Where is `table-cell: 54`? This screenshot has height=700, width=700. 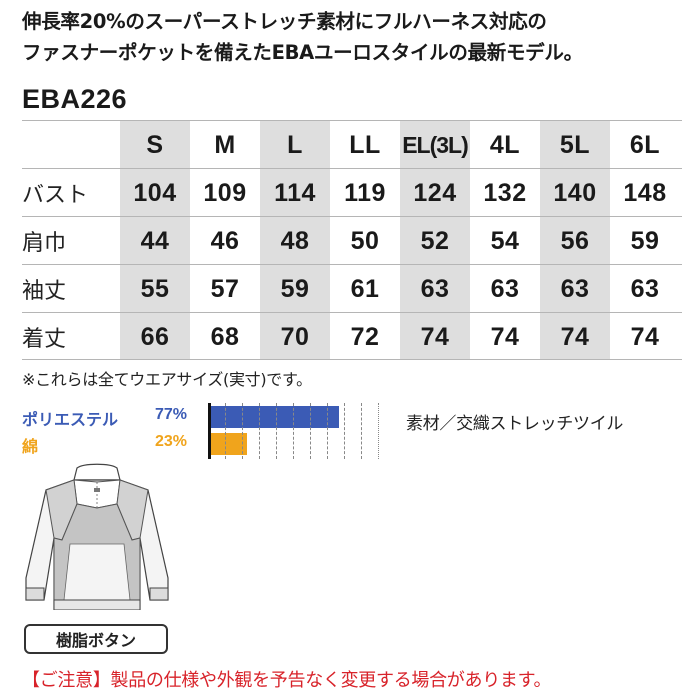 table-cell: 54 is located at coordinates (505, 240).